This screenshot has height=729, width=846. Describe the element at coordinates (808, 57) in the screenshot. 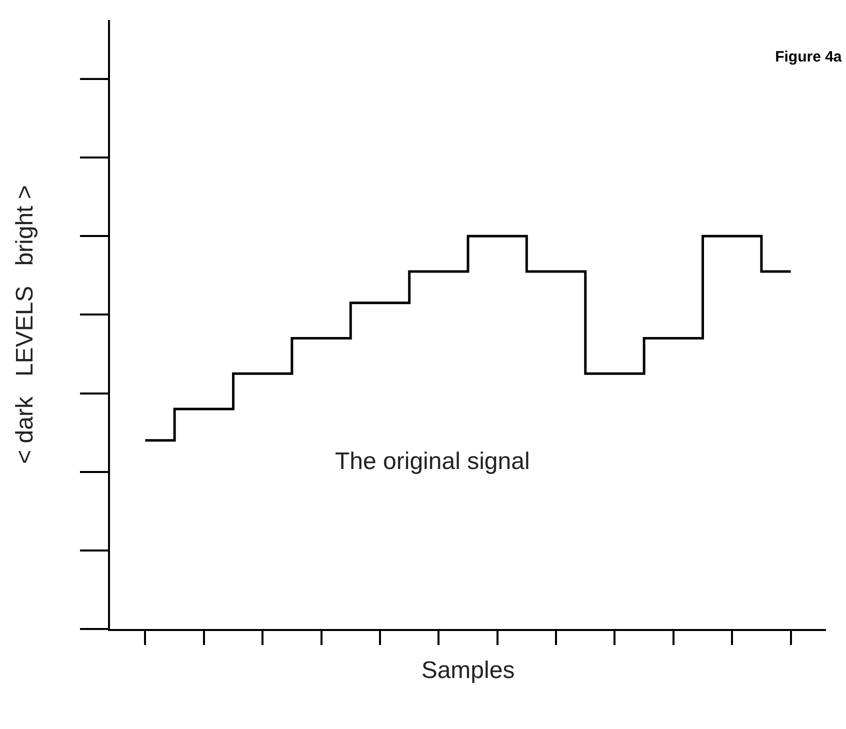

I see `chart-title: Figure 4a` at that location.